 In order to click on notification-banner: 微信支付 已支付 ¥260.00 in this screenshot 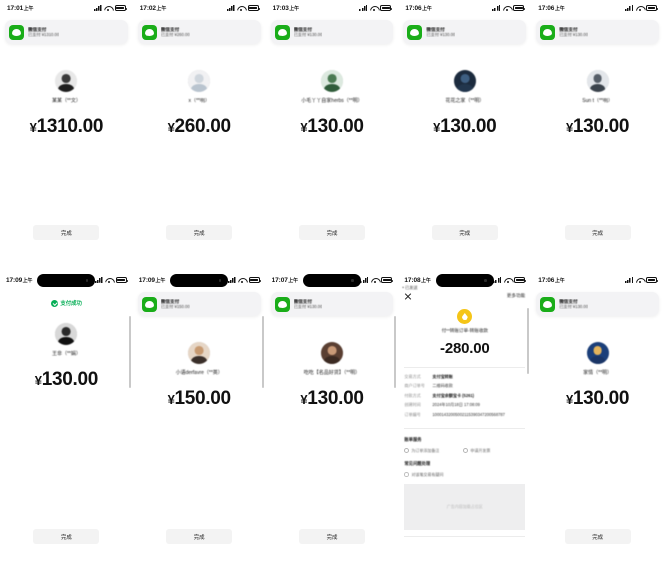, I will do `click(199, 32)`.